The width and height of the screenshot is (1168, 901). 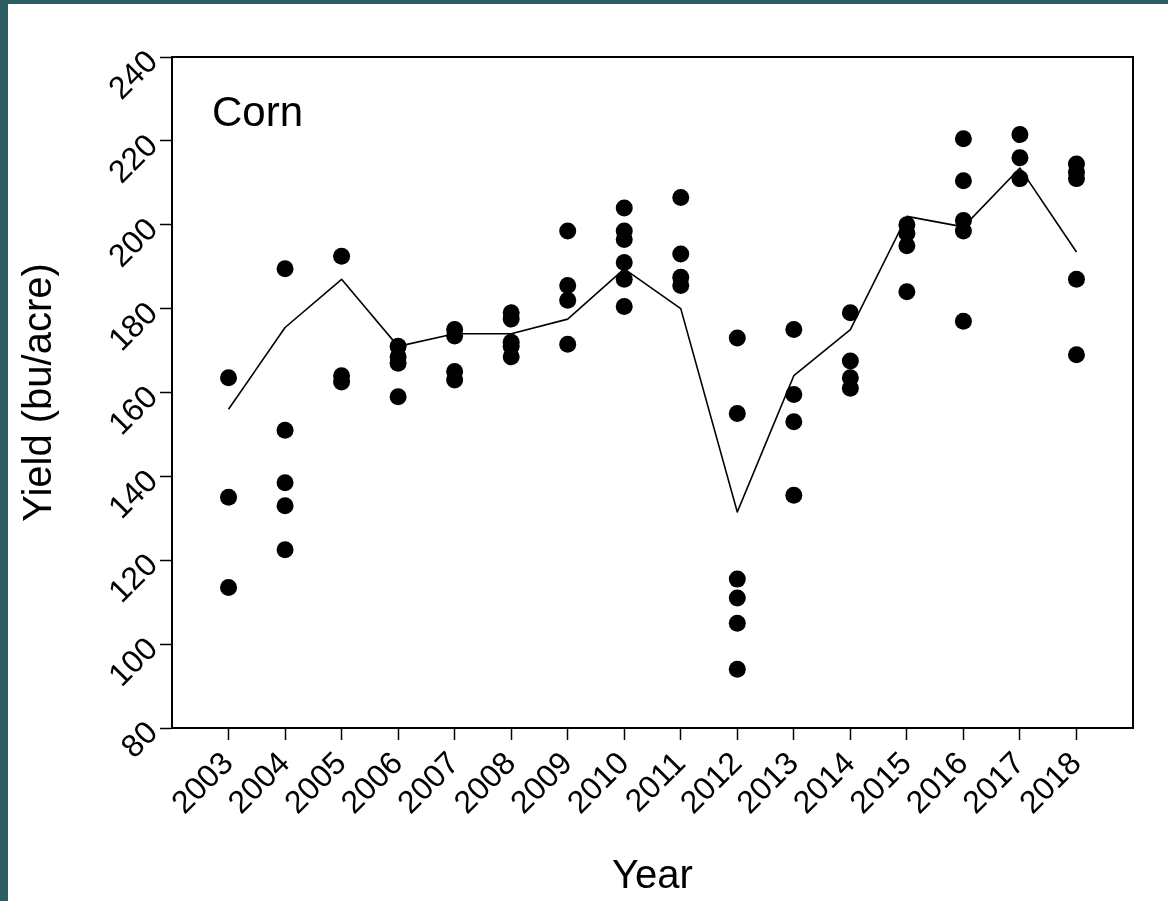 I want to click on text: Corn, so click(x=258, y=111).